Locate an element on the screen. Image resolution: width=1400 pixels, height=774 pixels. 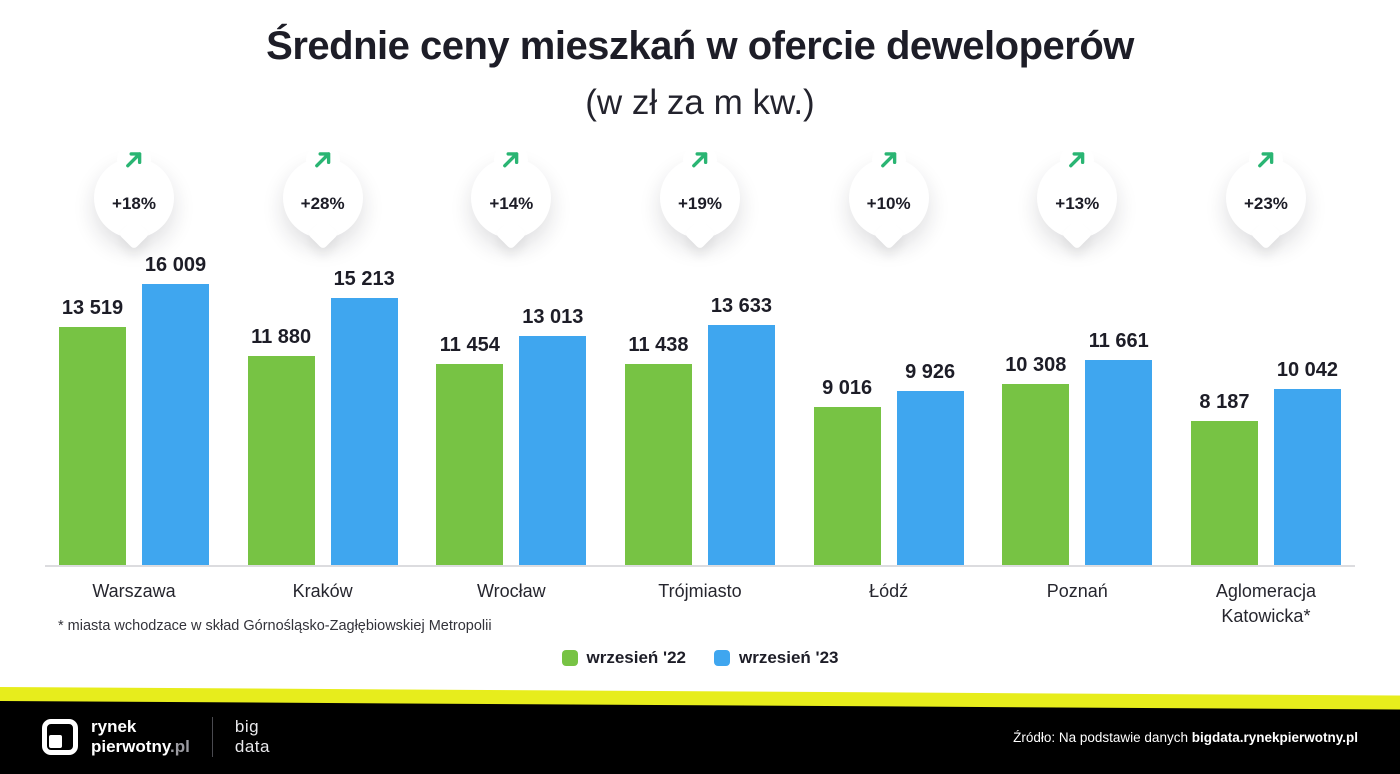
category-label: Warszawa is located at coordinates (134, 591).